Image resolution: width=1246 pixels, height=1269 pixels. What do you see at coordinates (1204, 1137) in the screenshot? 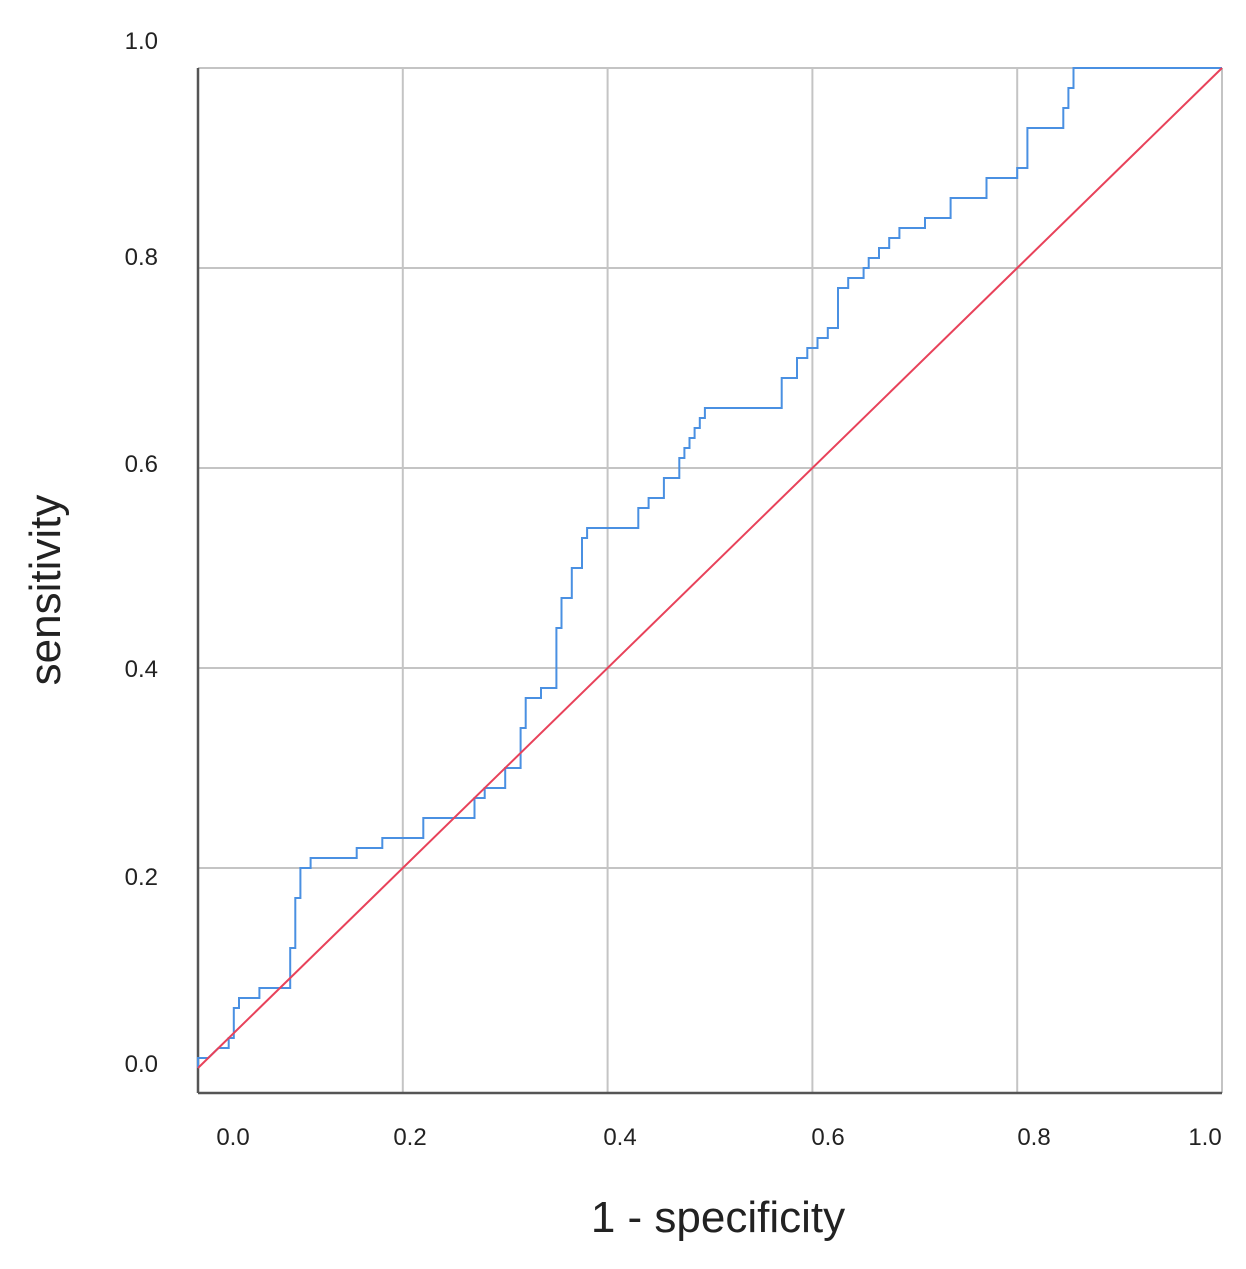
I see `x-tick-label: 1.0` at bounding box center [1204, 1137].